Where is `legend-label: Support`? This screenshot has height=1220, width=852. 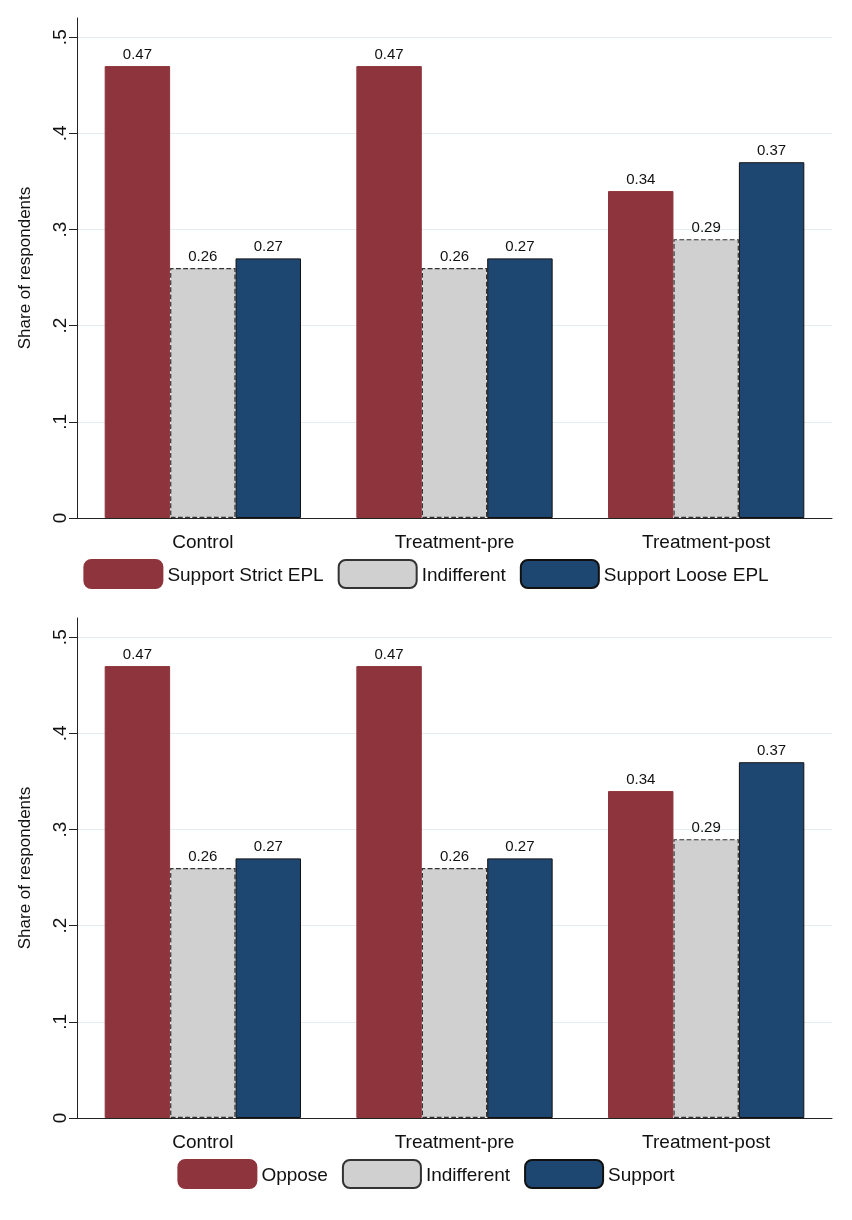
legend-label: Support is located at coordinates (642, 1174).